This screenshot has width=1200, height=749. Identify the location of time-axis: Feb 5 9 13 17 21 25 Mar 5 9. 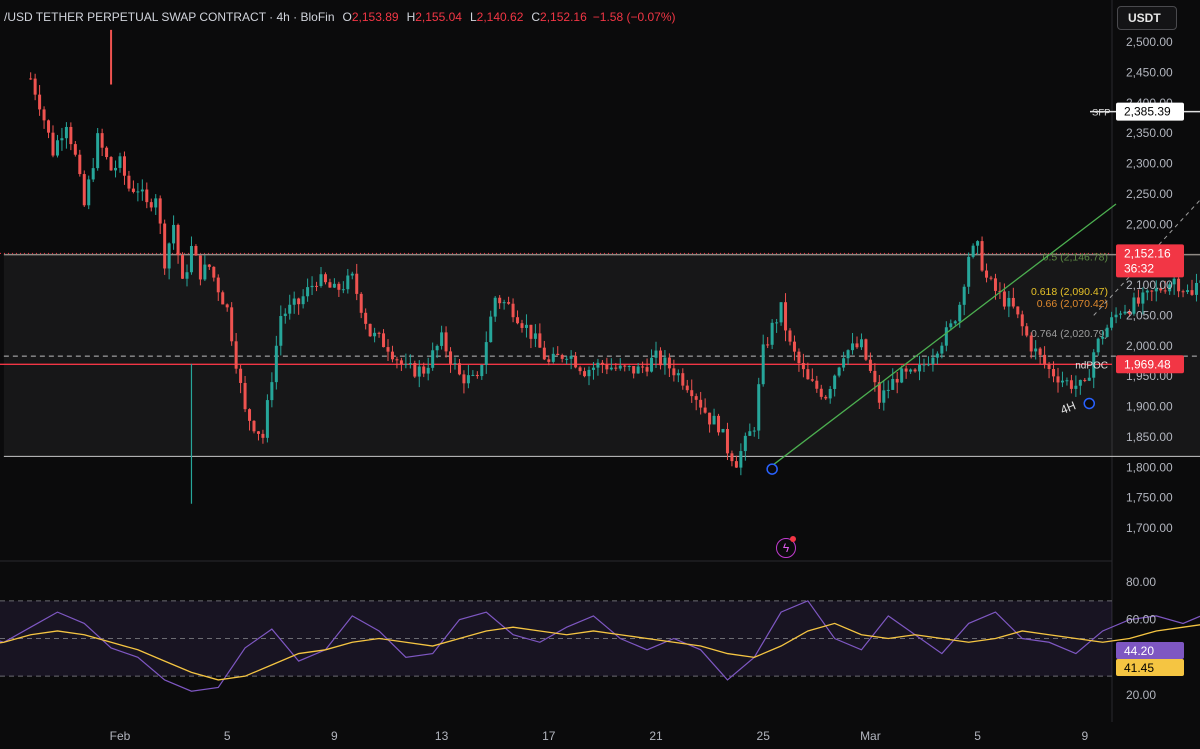
(599, 736).